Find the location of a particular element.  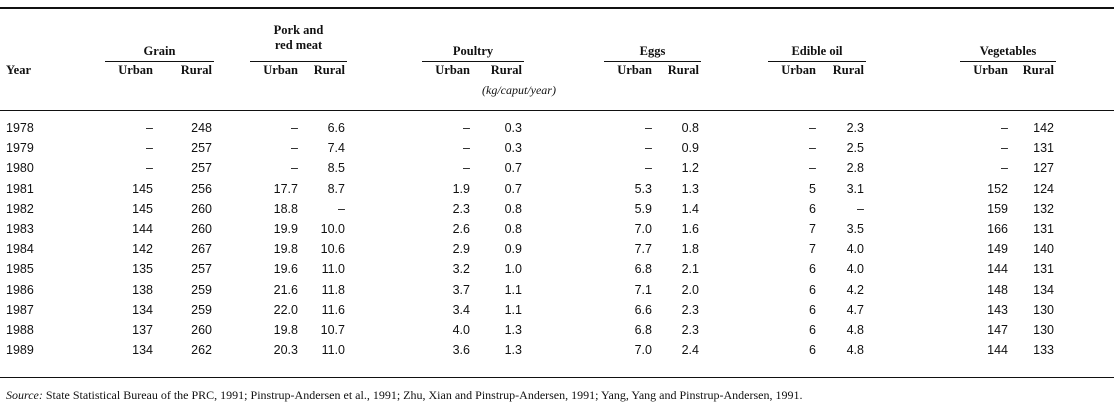

group-header-vegetables: Vegetables is located at coordinates (1008, 51).